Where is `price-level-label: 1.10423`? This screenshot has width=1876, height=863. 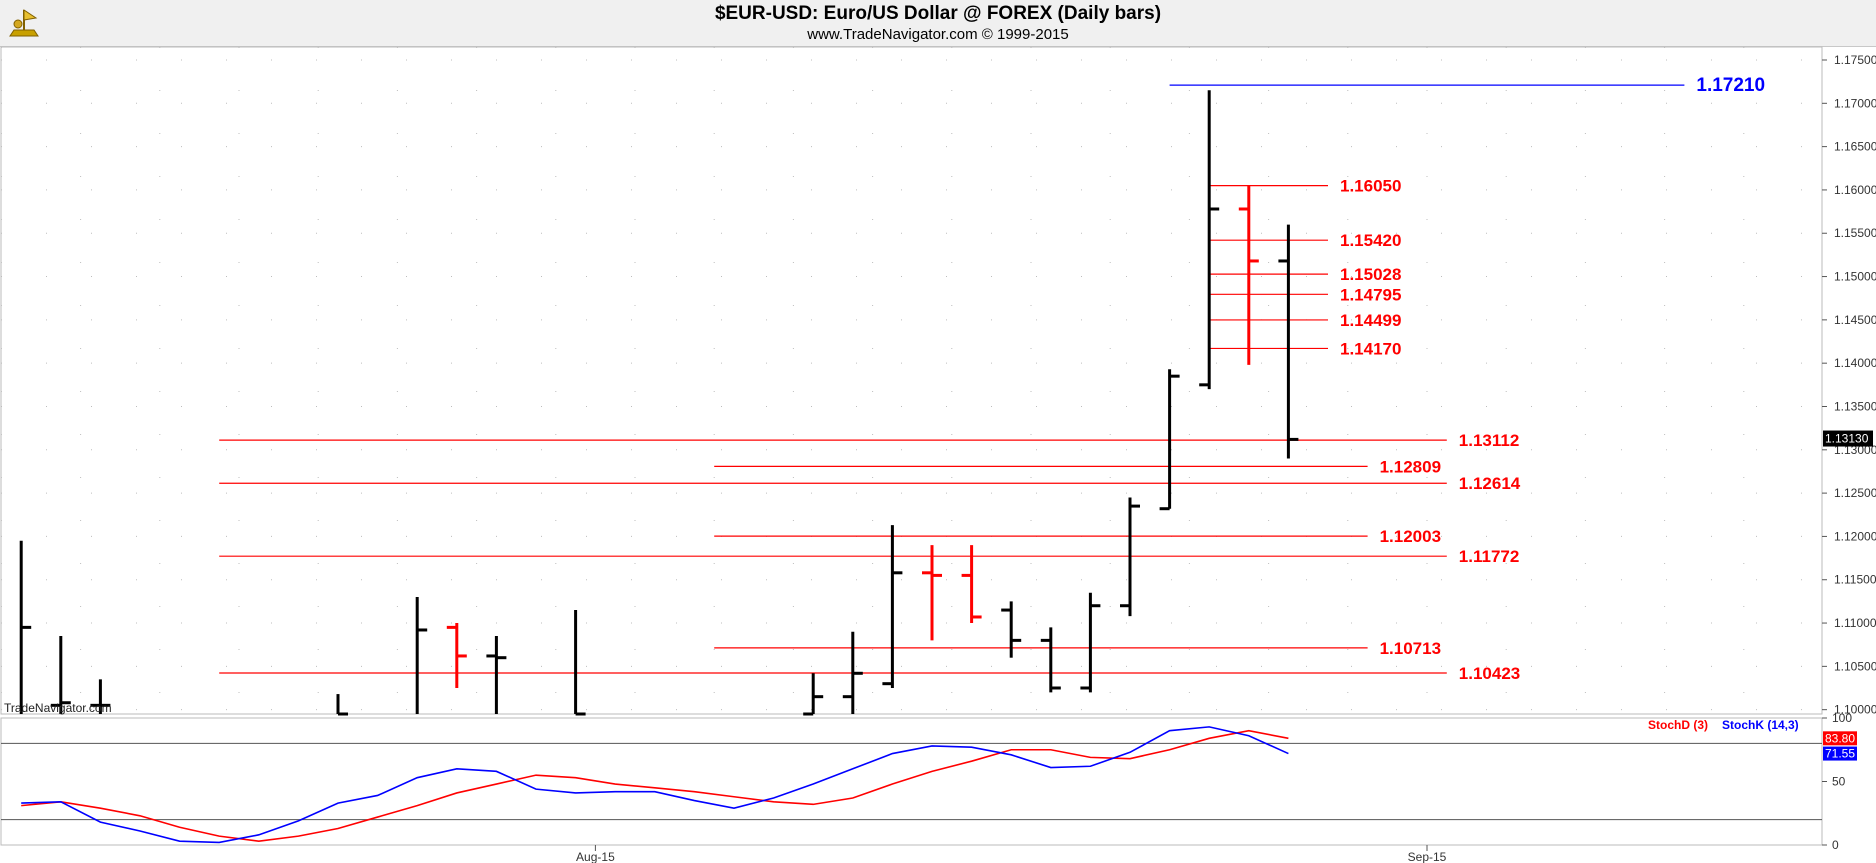 price-level-label: 1.10423 is located at coordinates (1489, 673).